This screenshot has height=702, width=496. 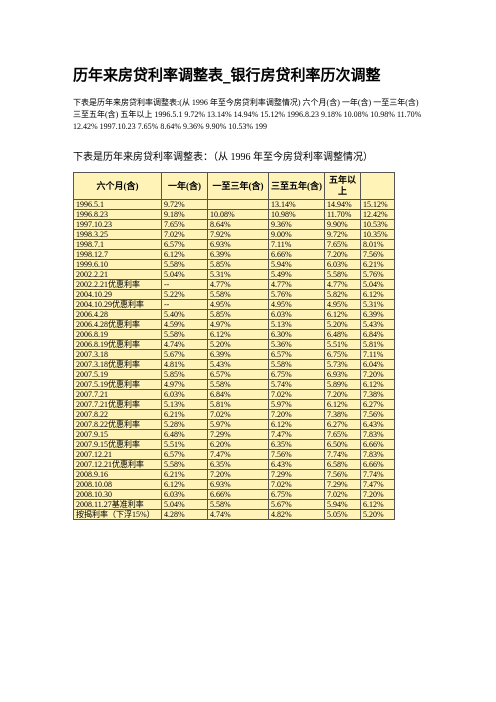 What do you see at coordinates (296, 384) in the screenshot?
I see `table-cell: 5.74%` at bounding box center [296, 384].